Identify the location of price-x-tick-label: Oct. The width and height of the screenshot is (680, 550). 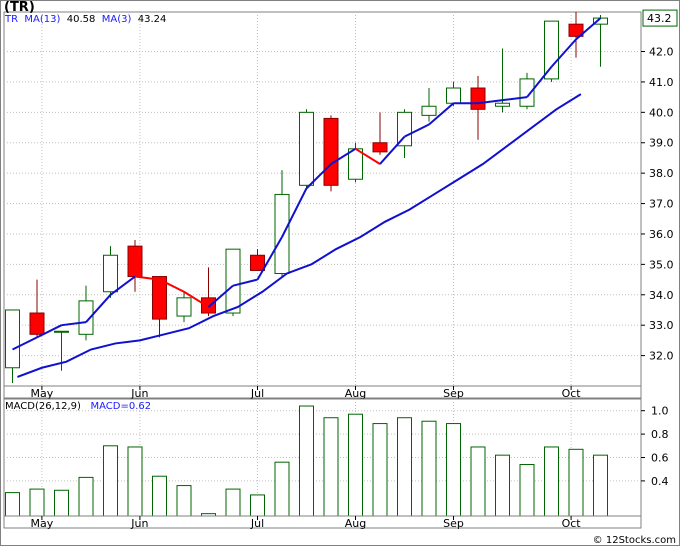
(572, 393).